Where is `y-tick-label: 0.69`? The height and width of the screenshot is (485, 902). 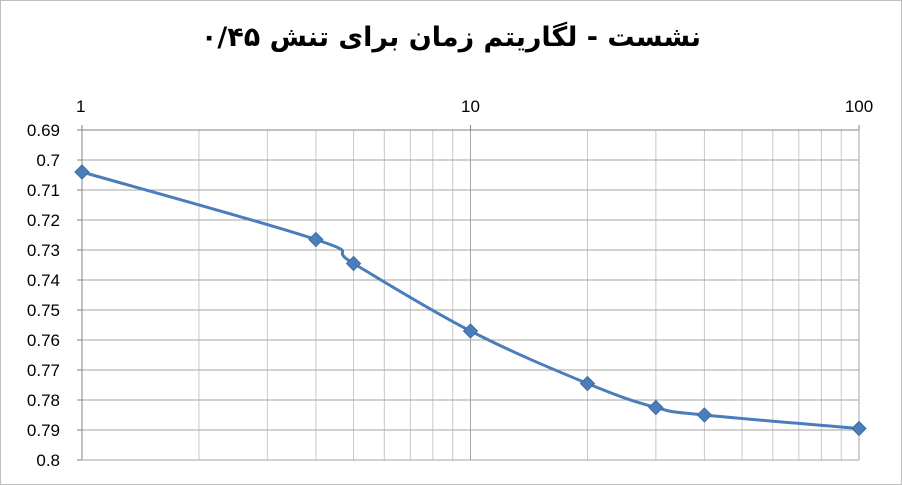
y-tick-label: 0.69 is located at coordinates (43, 130).